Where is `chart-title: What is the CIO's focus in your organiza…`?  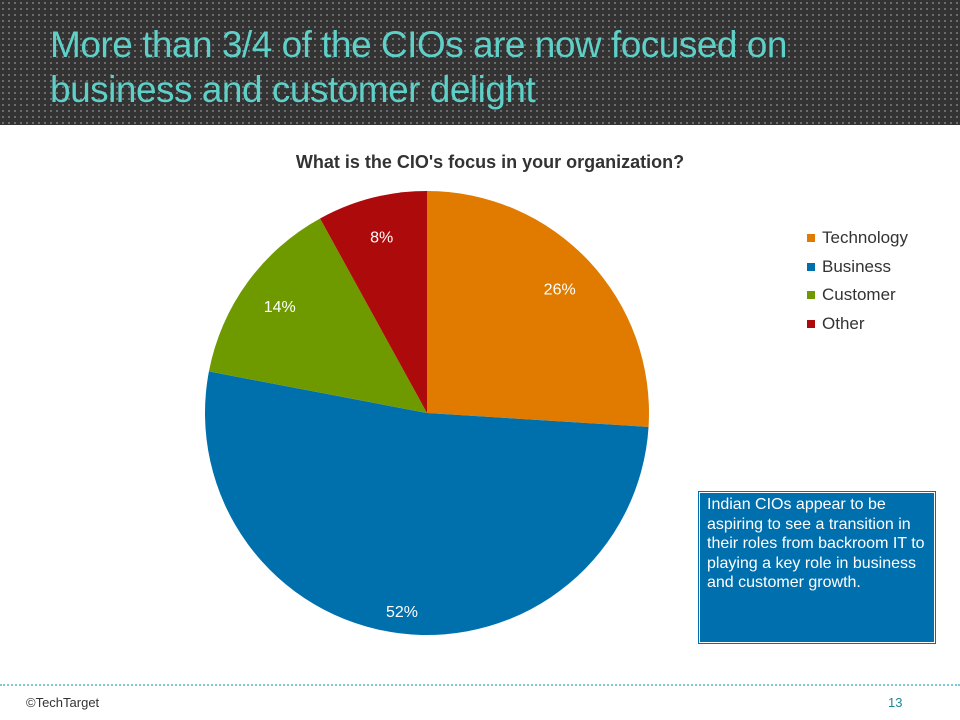 chart-title: What is the CIO's focus in your organiza… is located at coordinates (490, 162).